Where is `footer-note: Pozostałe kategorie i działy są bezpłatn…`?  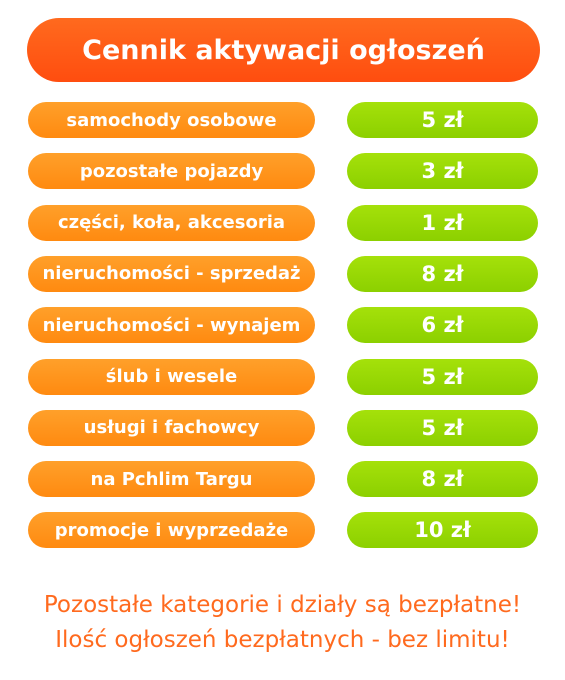
footer-note: Pozostałe kategorie i działy są bezpłatn… is located at coordinates (282, 605).